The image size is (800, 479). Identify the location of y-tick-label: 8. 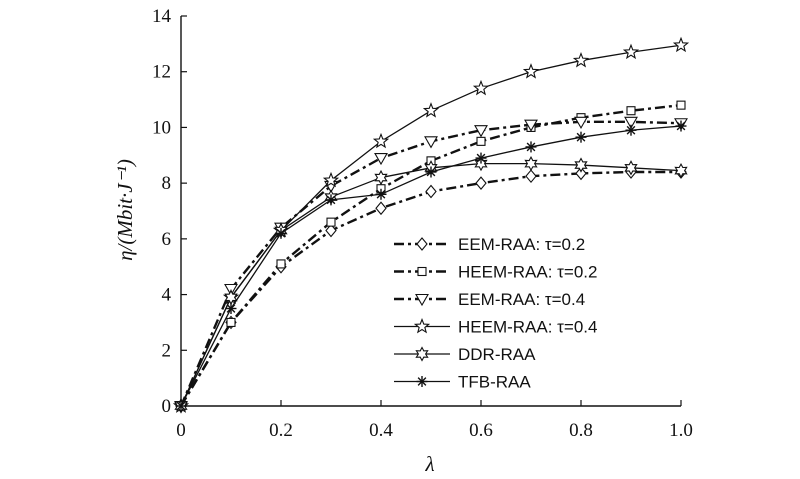
(167, 183).